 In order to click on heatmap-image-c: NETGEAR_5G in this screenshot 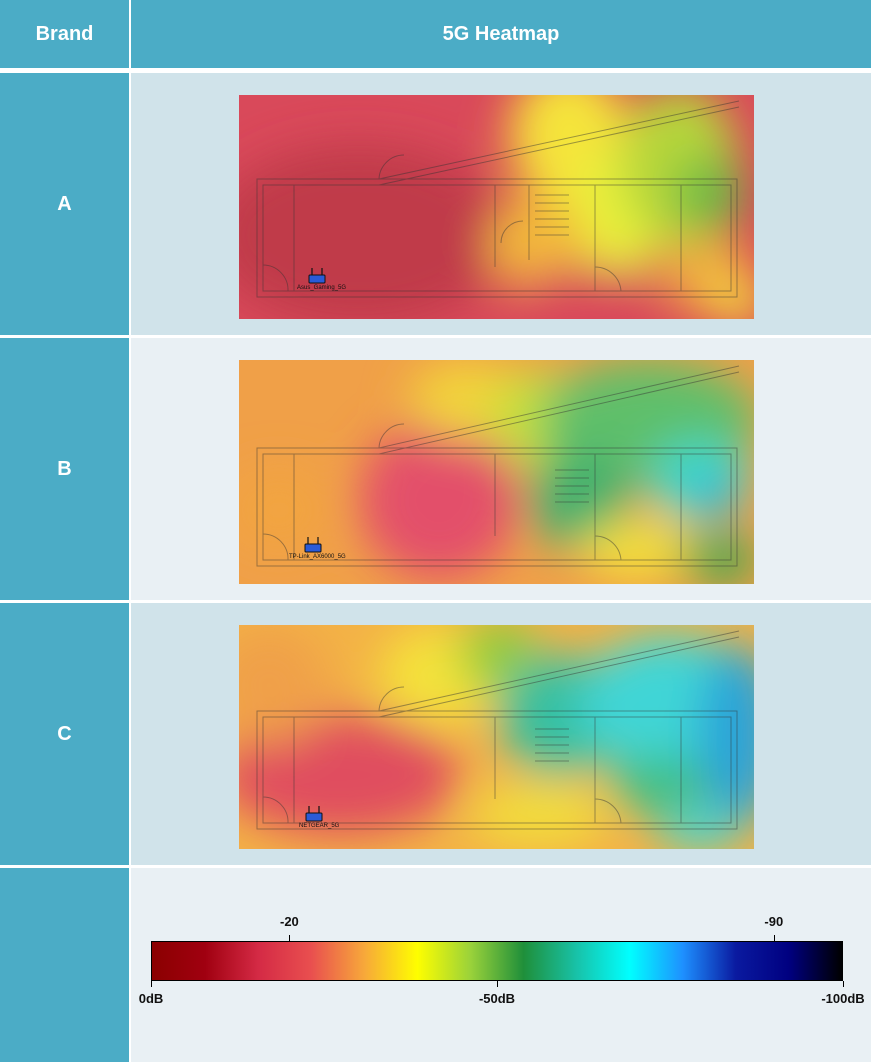, I will do `click(496, 737)`.